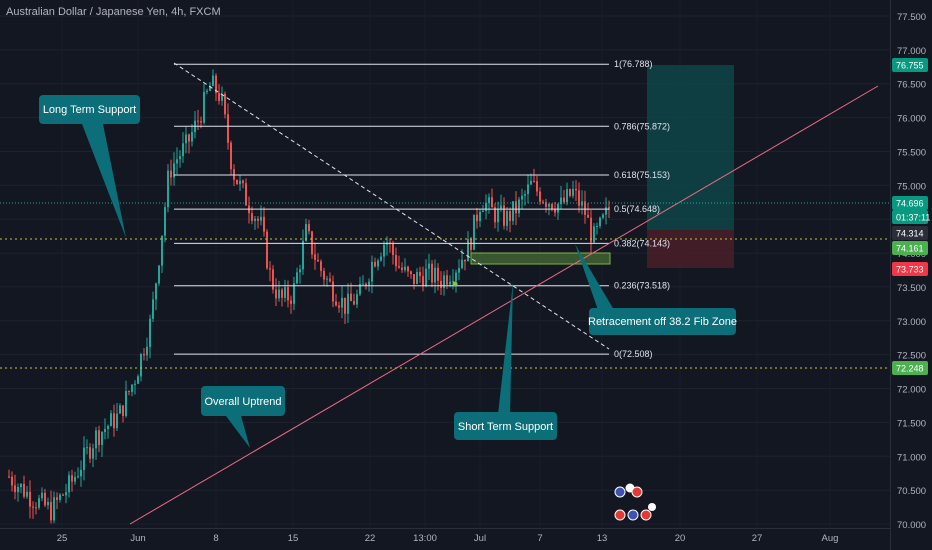 The height and width of the screenshot is (550, 932). I want to click on callout-retracement: Retracement off 38.2 Fib Zone, so click(656, 289).